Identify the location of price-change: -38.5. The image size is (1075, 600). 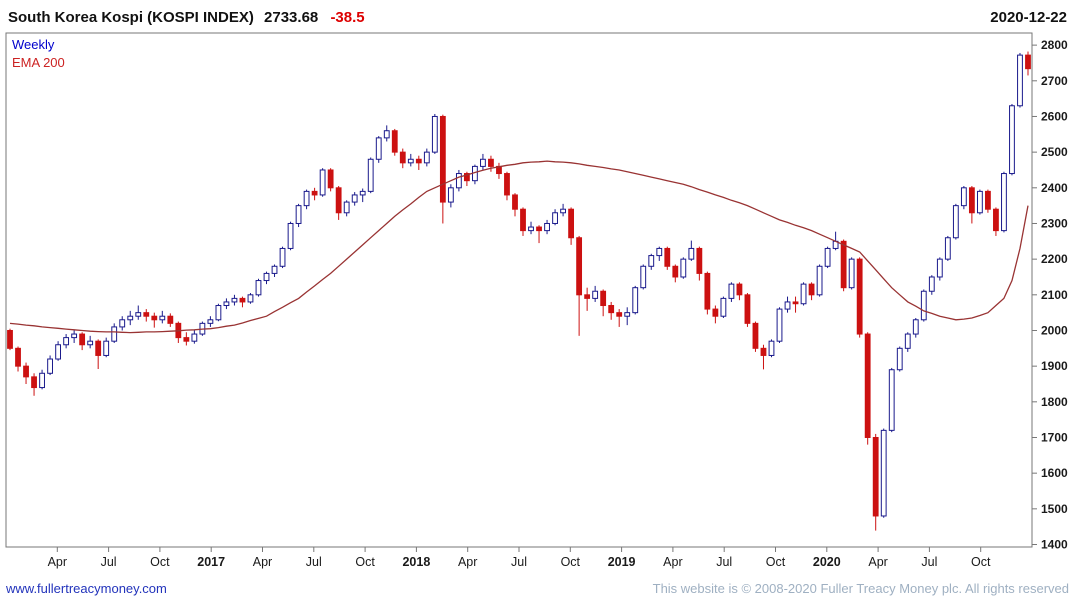
(347, 17).